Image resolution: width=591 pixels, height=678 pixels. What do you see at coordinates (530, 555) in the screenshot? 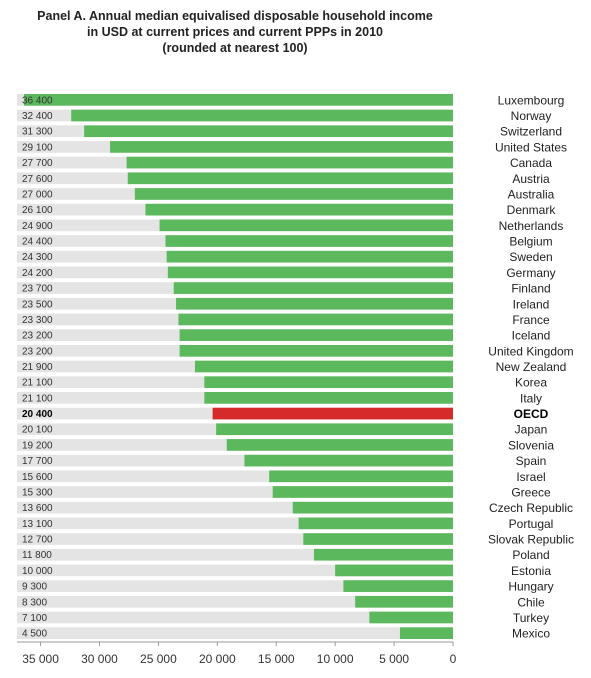
I see `category-label: Poland` at bounding box center [530, 555].